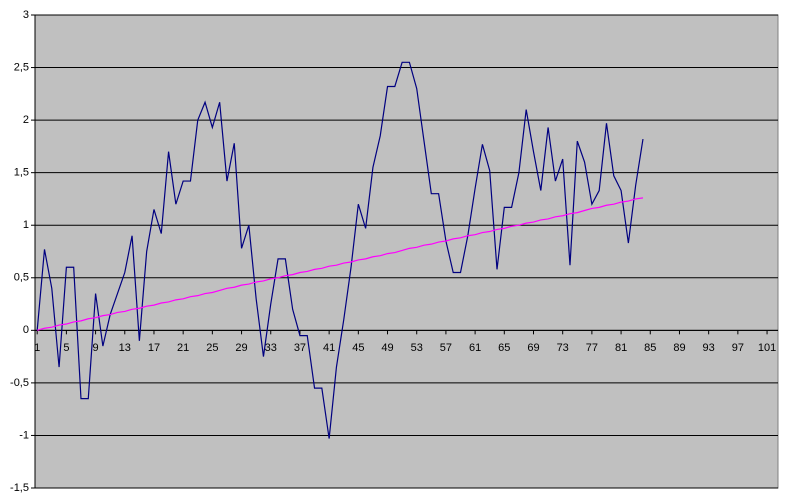 Image resolution: width=785 pixels, height=503 pixels. Describe the element at coordinates (533, 348) in the screenshot. I see `x-tick-label: 69` at that location.